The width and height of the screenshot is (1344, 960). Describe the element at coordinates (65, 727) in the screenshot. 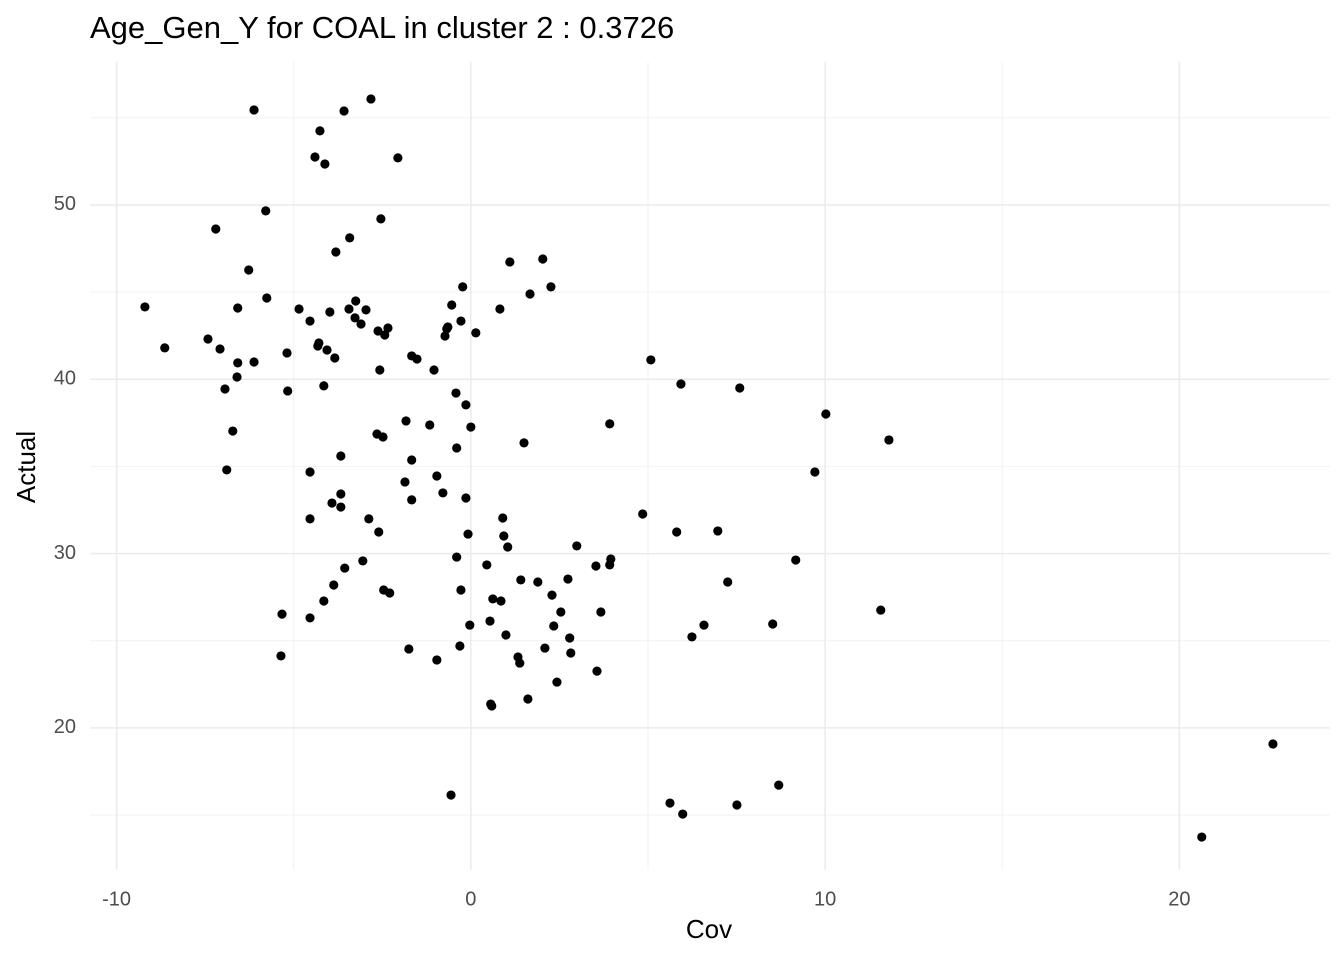

I see `y-tick-label: 20` at that location.